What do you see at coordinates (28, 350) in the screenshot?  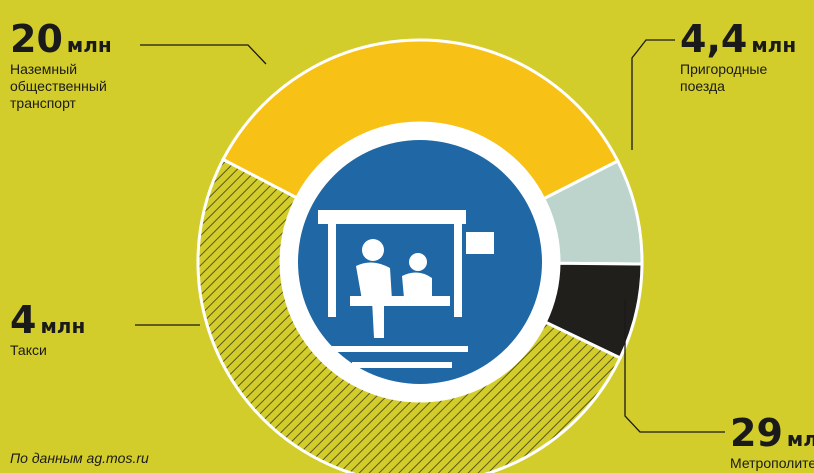 I see `category-label: Такси` at bounding box center [28, 350].